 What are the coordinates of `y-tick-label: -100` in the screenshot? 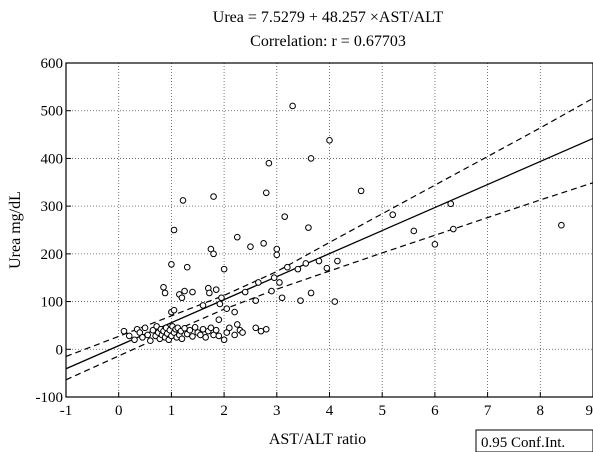 It's located at (50, 398).